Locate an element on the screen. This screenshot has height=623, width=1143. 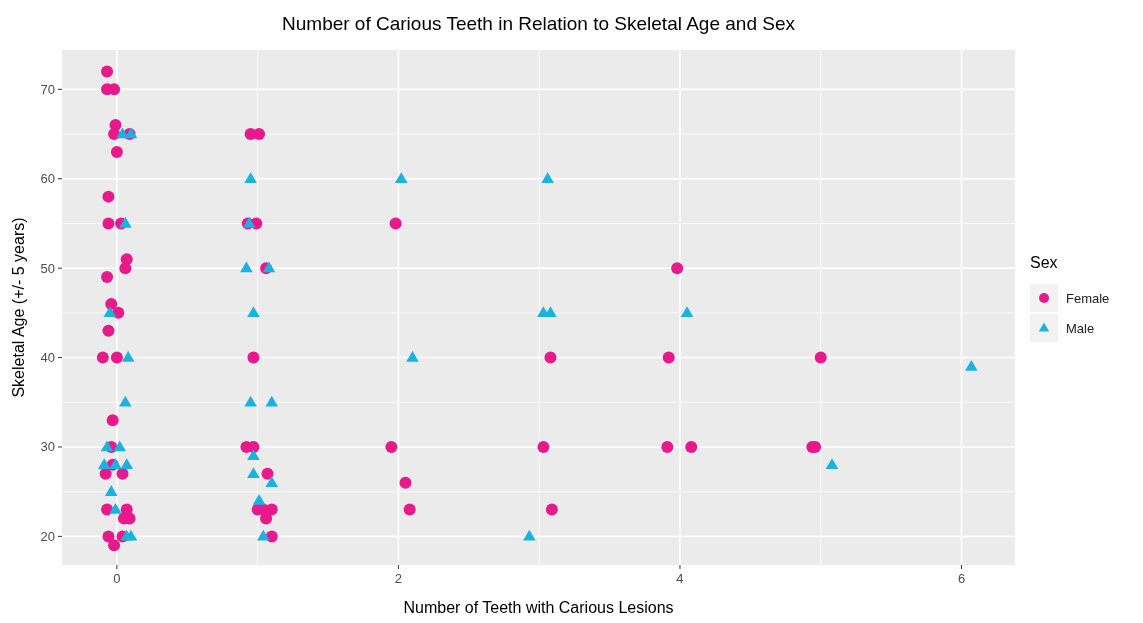
legend-title: Sex is located at coordinates (1044, 262).